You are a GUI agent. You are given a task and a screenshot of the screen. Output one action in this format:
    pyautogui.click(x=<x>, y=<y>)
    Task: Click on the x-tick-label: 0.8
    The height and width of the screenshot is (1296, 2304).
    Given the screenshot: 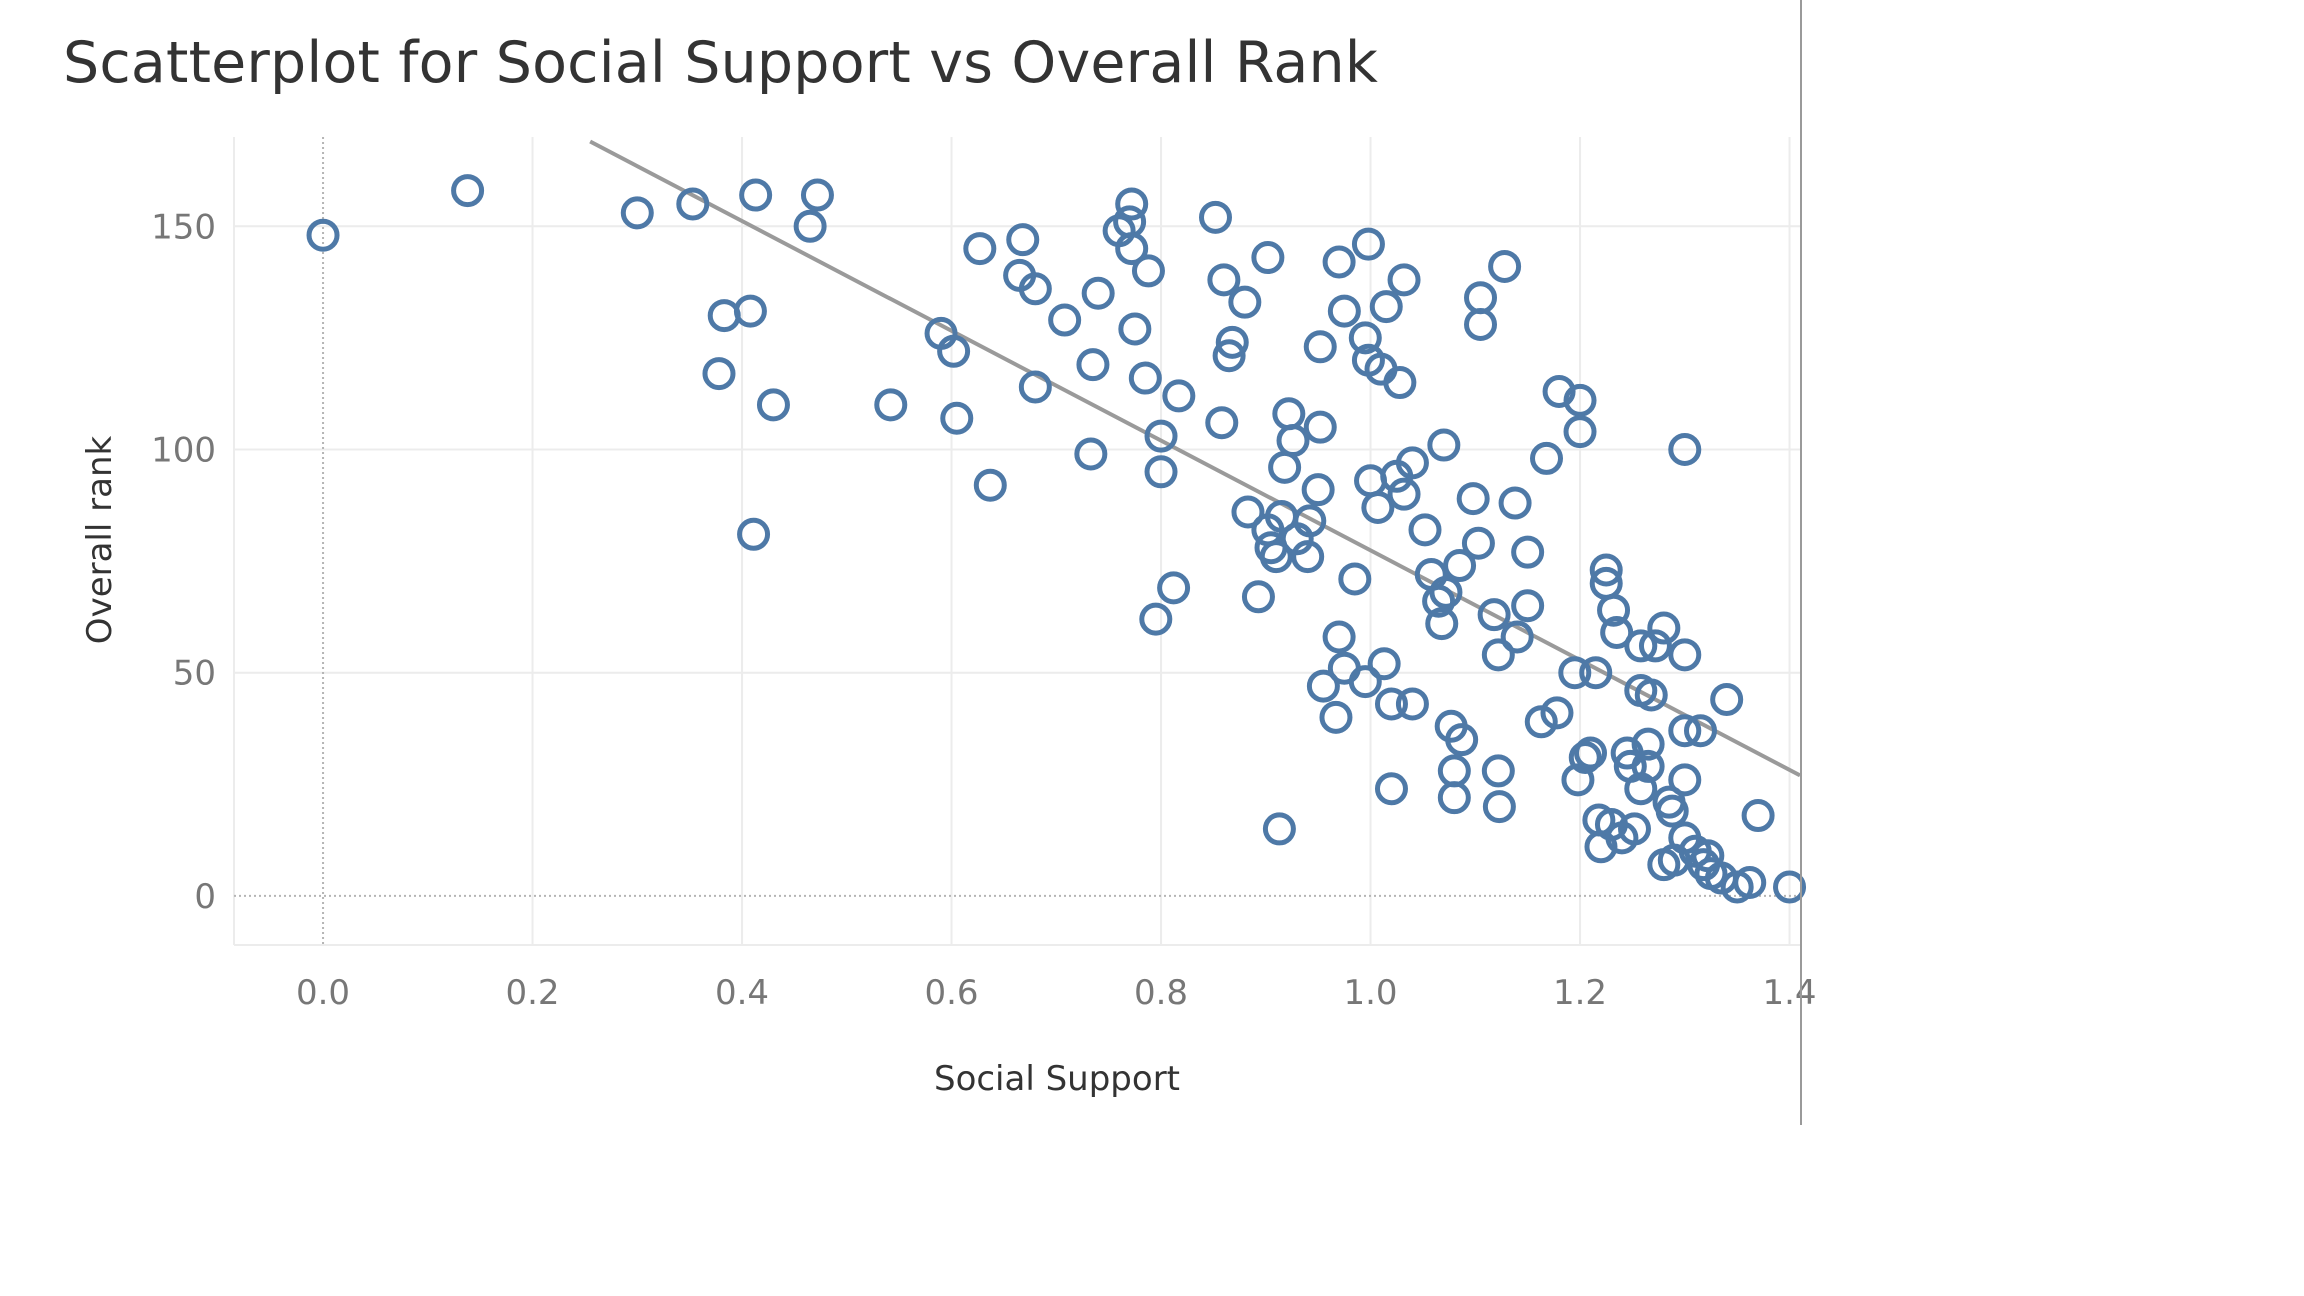 What is the action you would take?
    pyautogui.click(x=1161, y=993)
    